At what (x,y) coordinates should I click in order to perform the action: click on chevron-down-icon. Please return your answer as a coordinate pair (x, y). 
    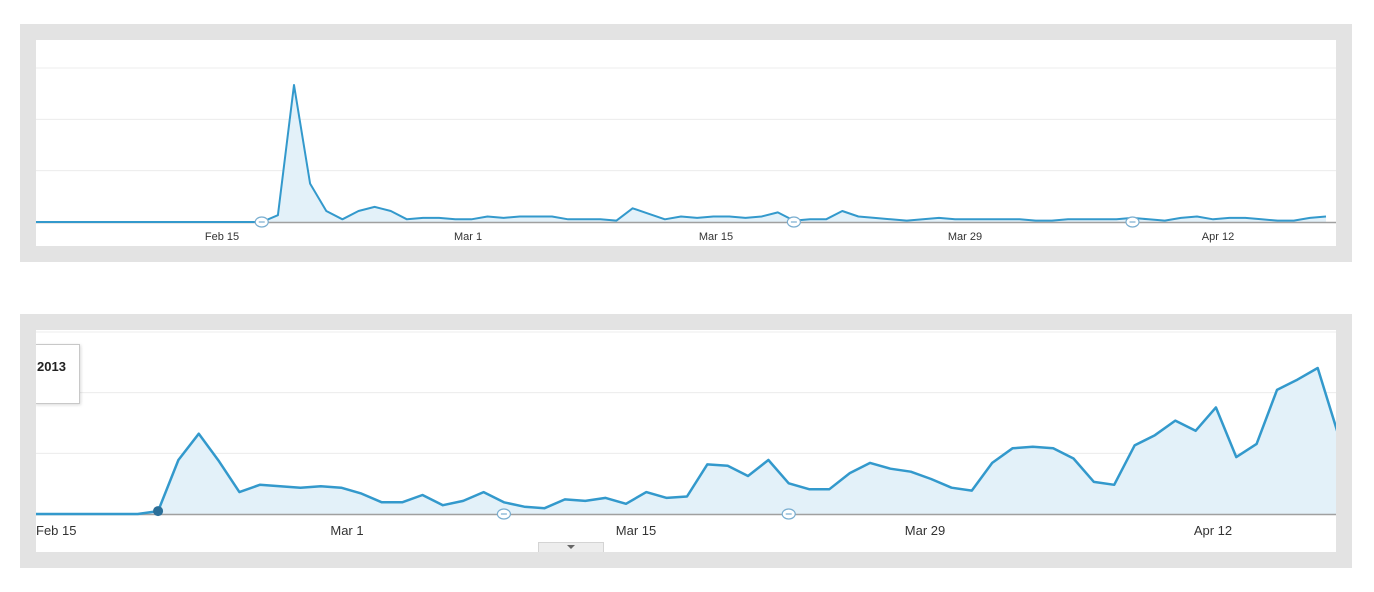
    Looking at the image, I should click on (571, 547).